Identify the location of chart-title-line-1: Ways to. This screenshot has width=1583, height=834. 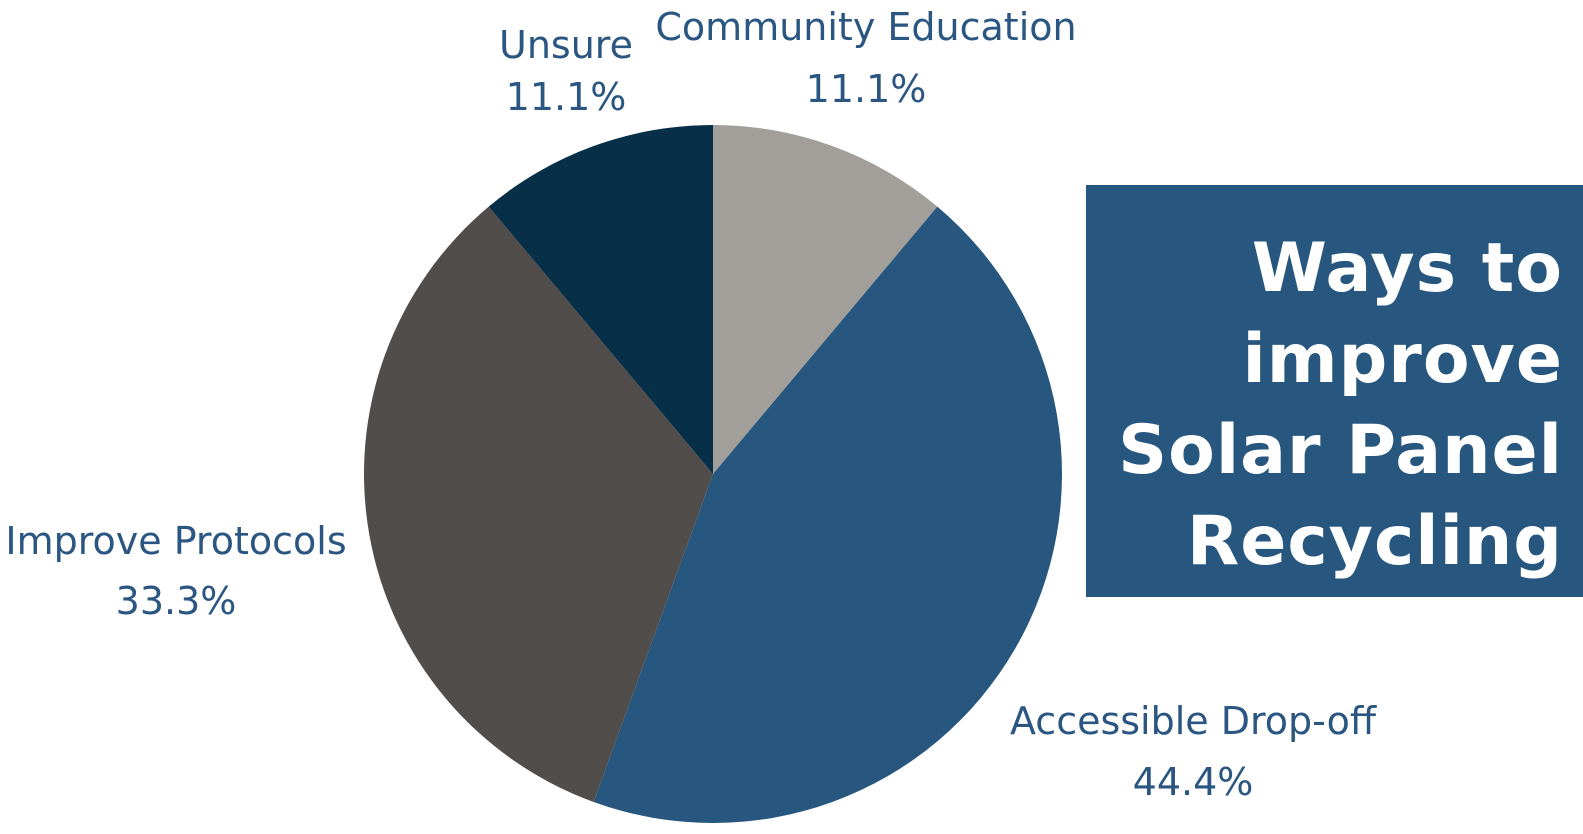
(1407, 268).